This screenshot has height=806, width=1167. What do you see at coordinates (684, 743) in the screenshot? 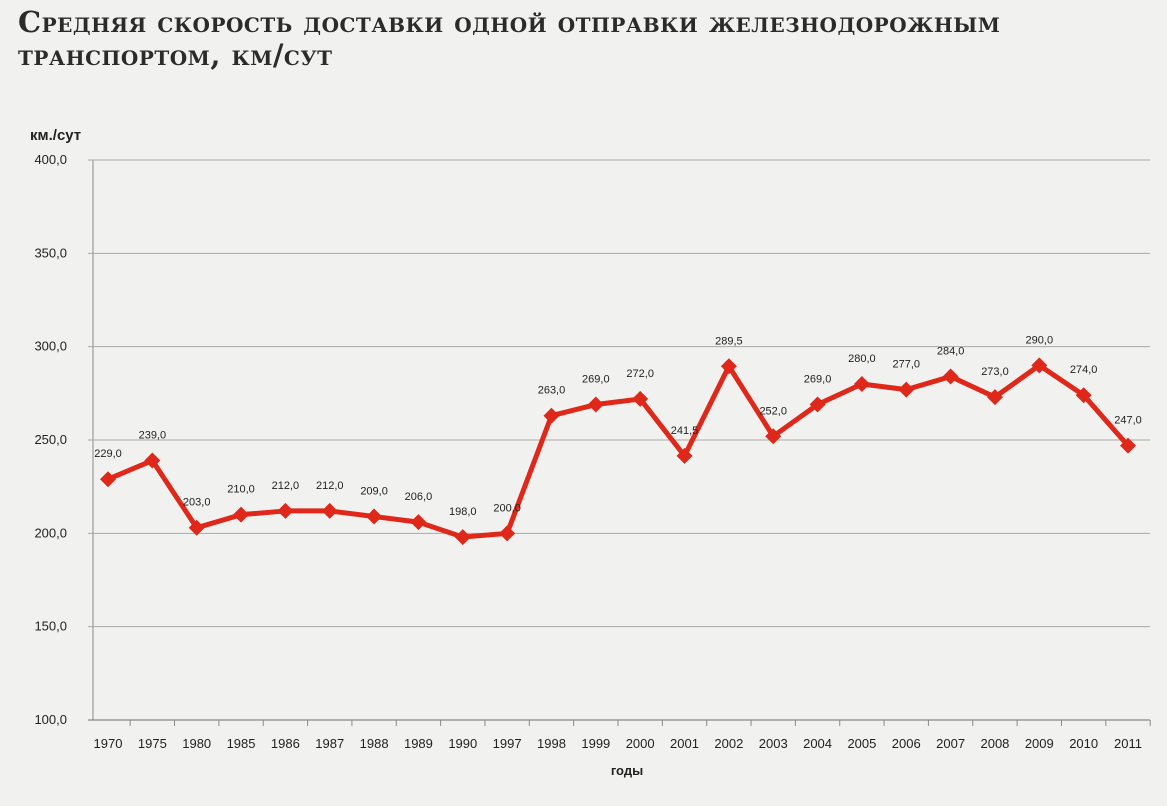
I see `x-tick-label: 2001` at bounding box center [684, 743].